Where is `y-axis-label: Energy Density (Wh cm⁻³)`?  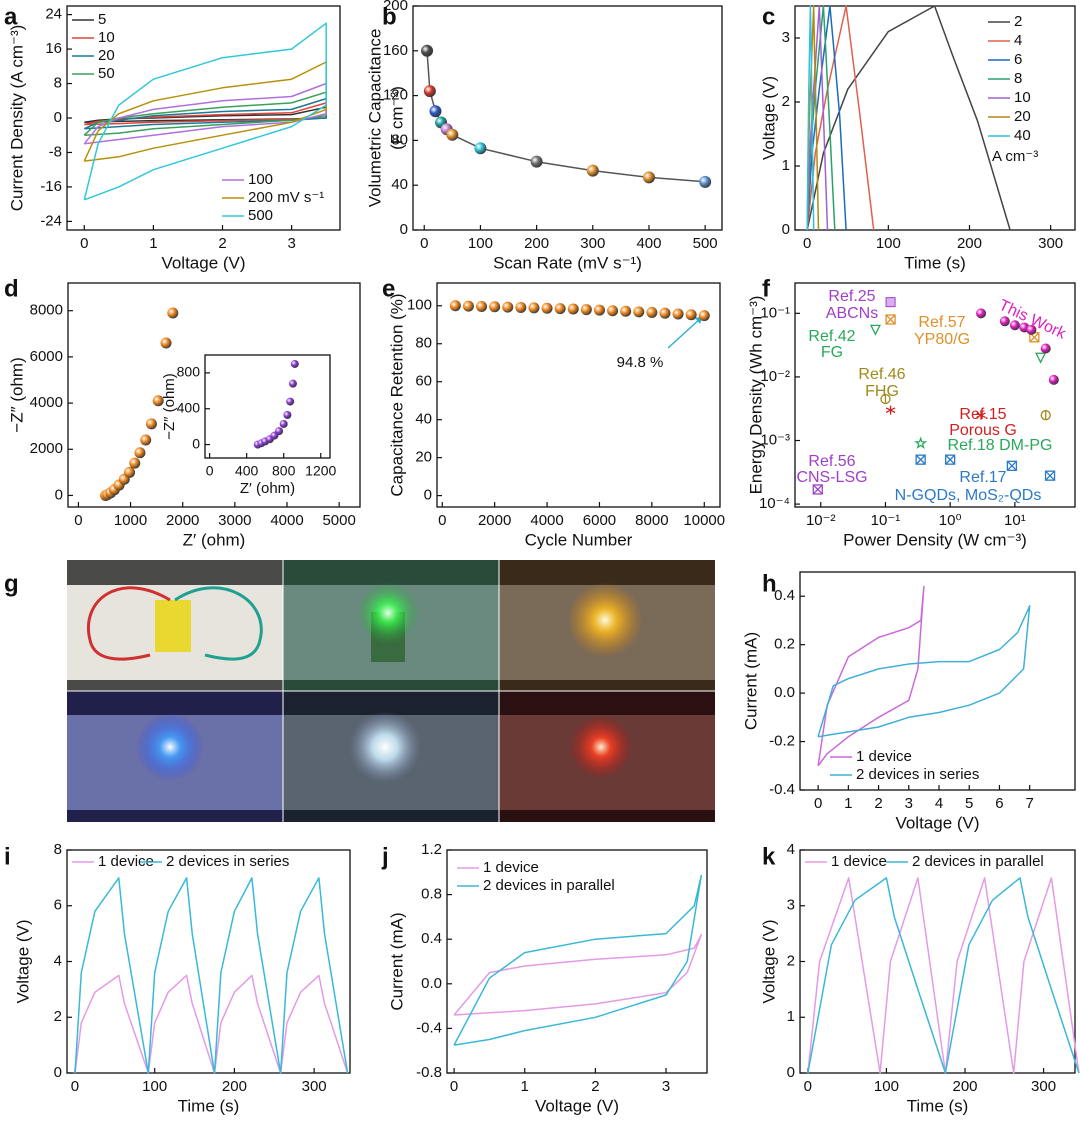 y-axis-label: Energy Density (Wh cm⁻³) is located at coordinates (755, 395).